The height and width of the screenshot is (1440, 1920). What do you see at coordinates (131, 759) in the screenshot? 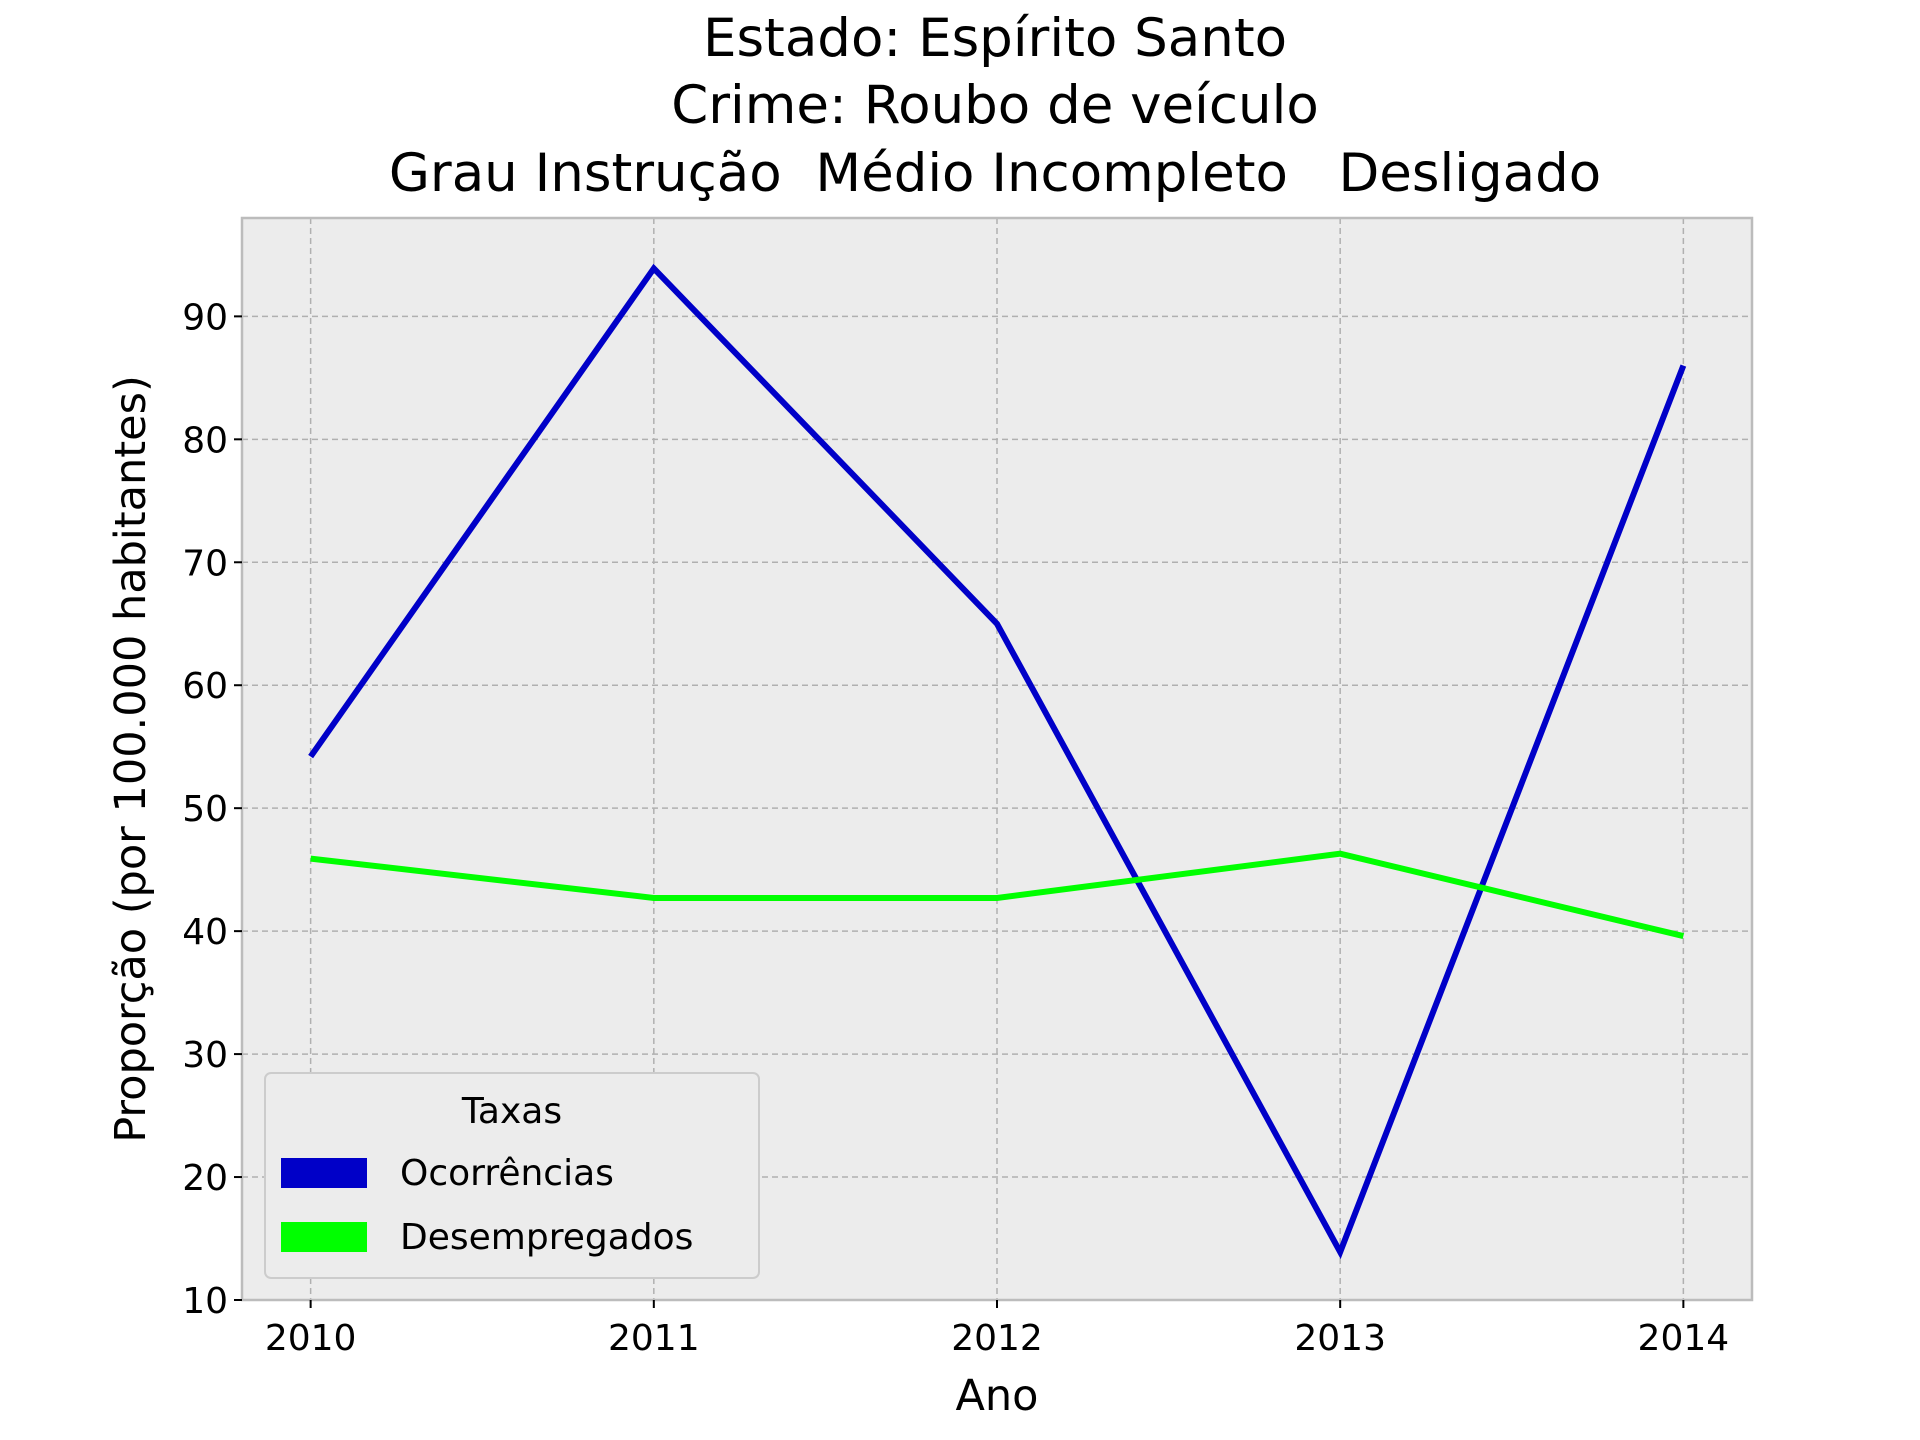
I see `y-axis-label: Proporção (por 100.000 habitantes)` at bounding box center [131, 759].